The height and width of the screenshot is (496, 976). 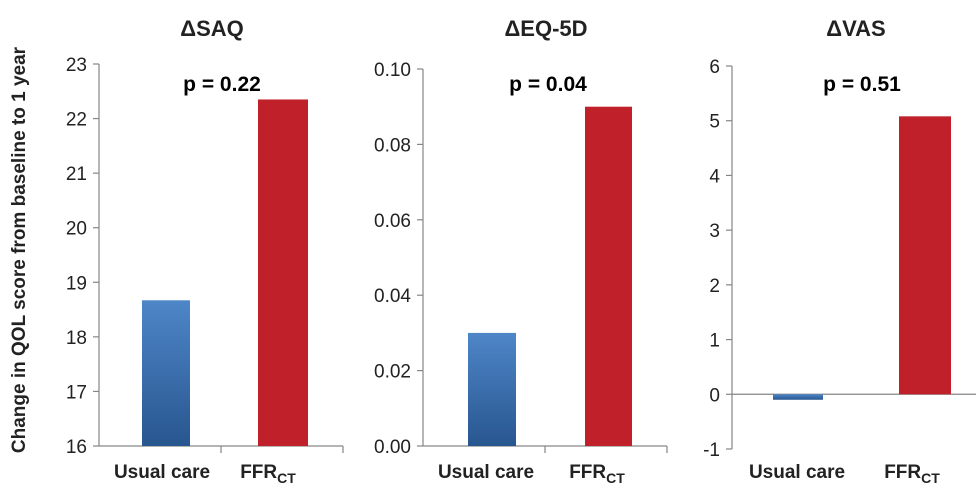 What do you see at coordinates (711, 450) in the screenshot?
I see `y-tick-label: -1` at bounding box center [711, 450].